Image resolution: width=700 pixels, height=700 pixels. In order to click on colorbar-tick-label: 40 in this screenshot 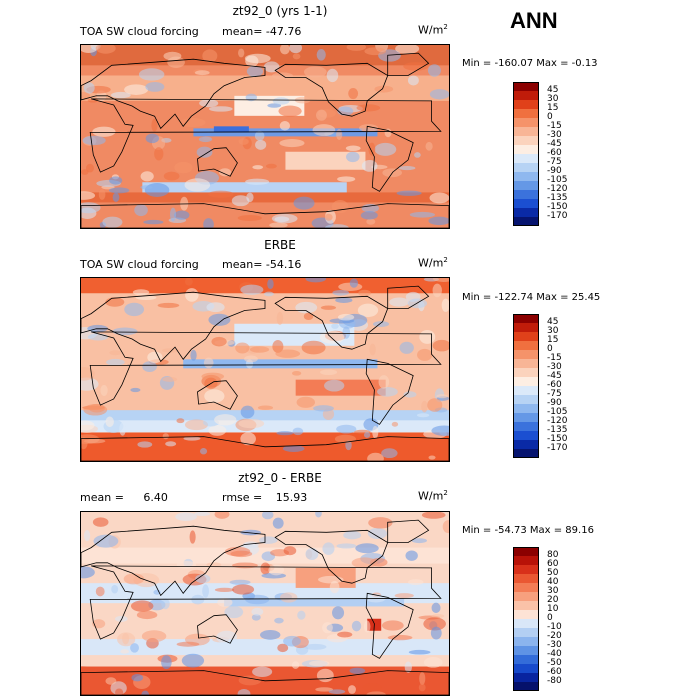, I will do `click(553, 582)`.